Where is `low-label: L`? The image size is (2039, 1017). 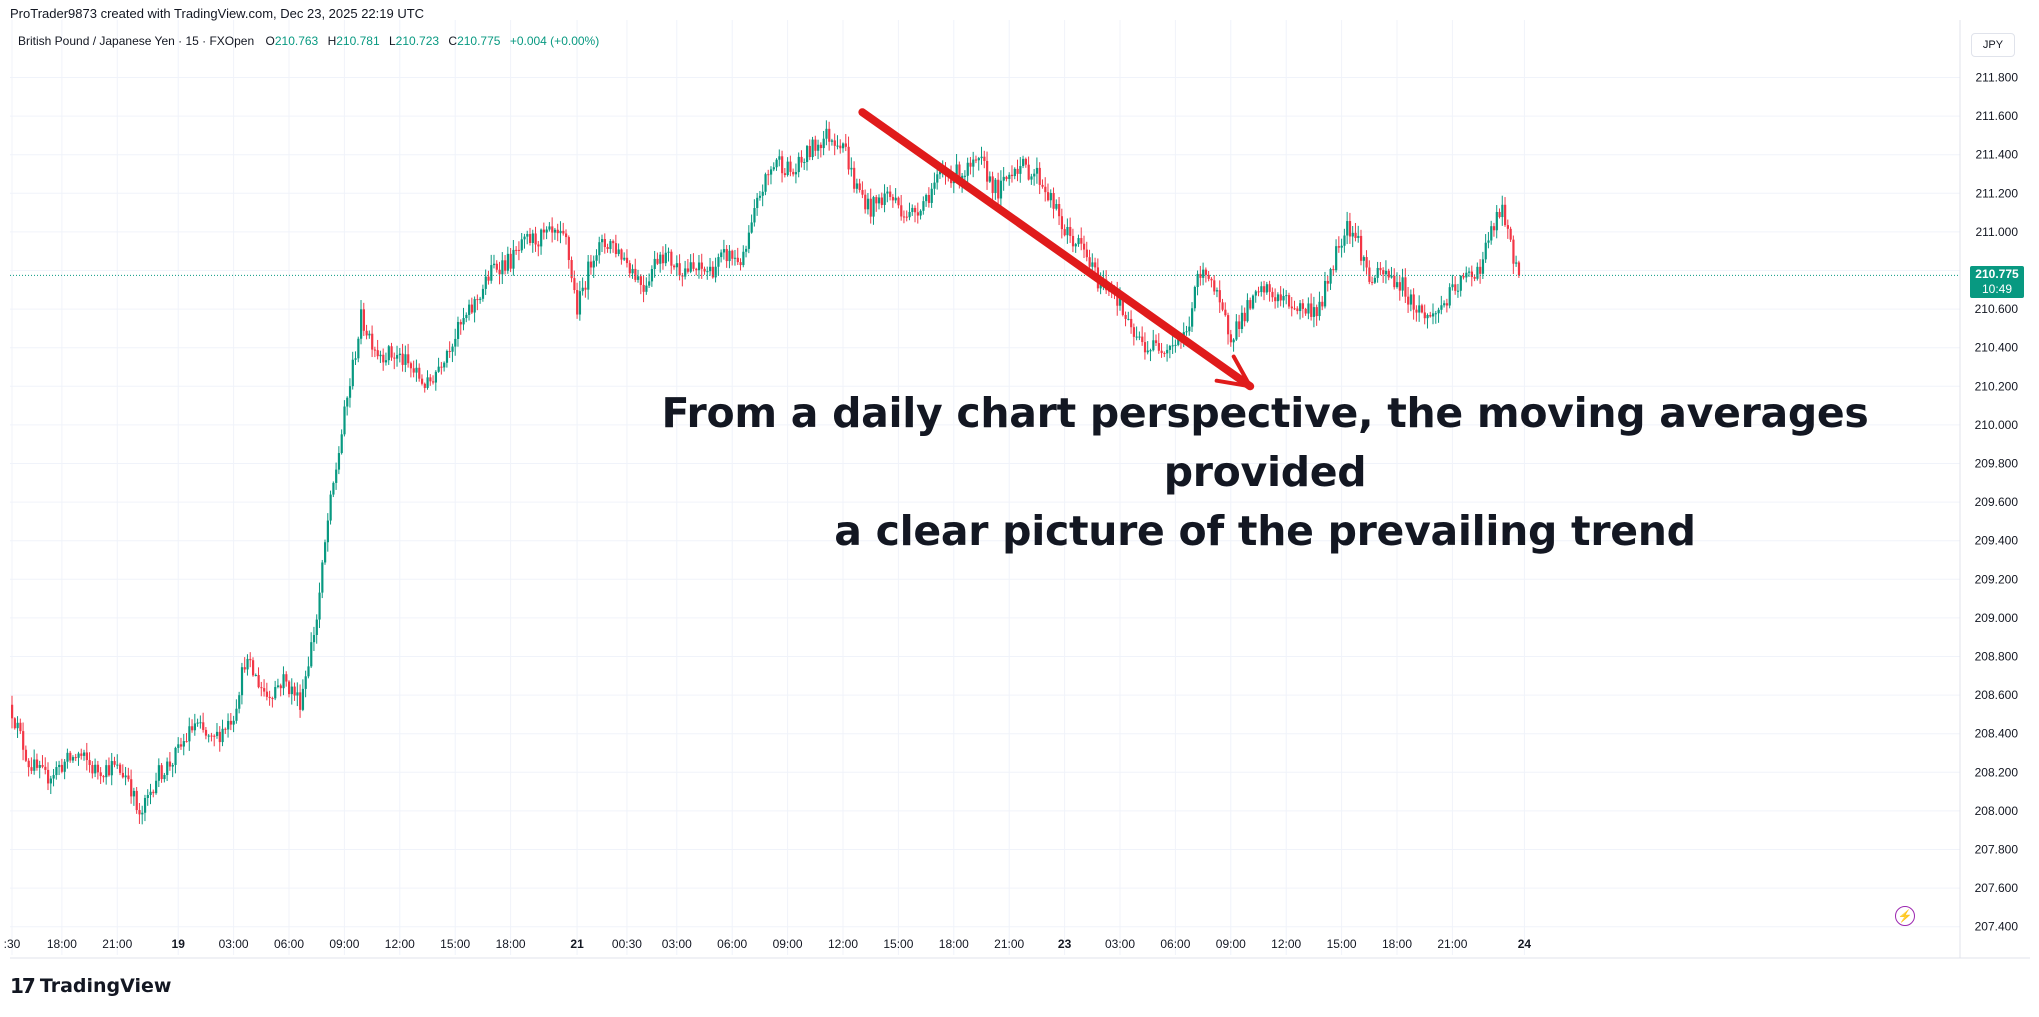 low-label: L is located at coordinates (392, 41).